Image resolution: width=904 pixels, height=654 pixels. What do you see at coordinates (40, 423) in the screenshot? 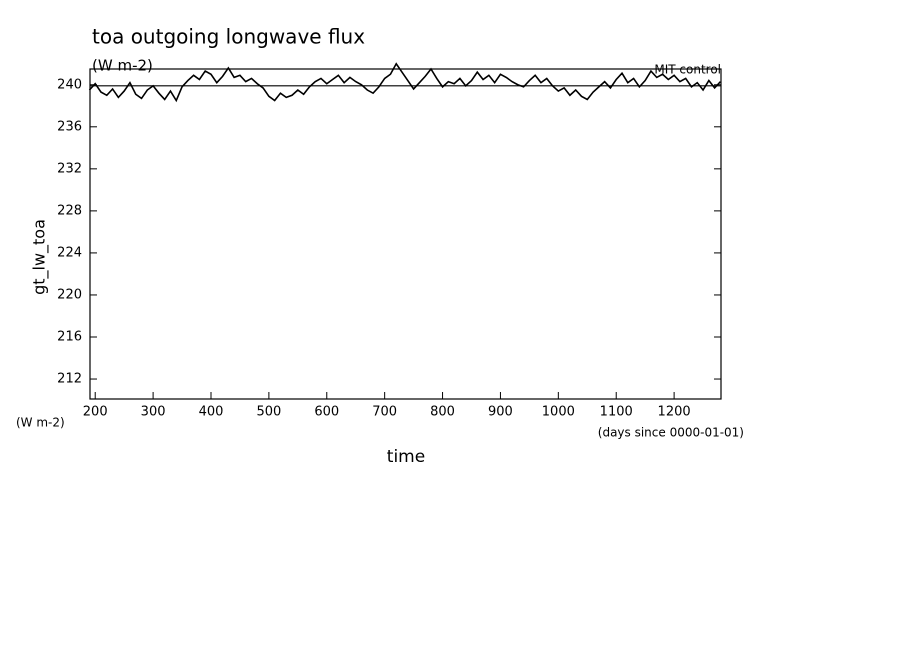
I see `y-units: (W m-2)` at bounding box center [40, 423].